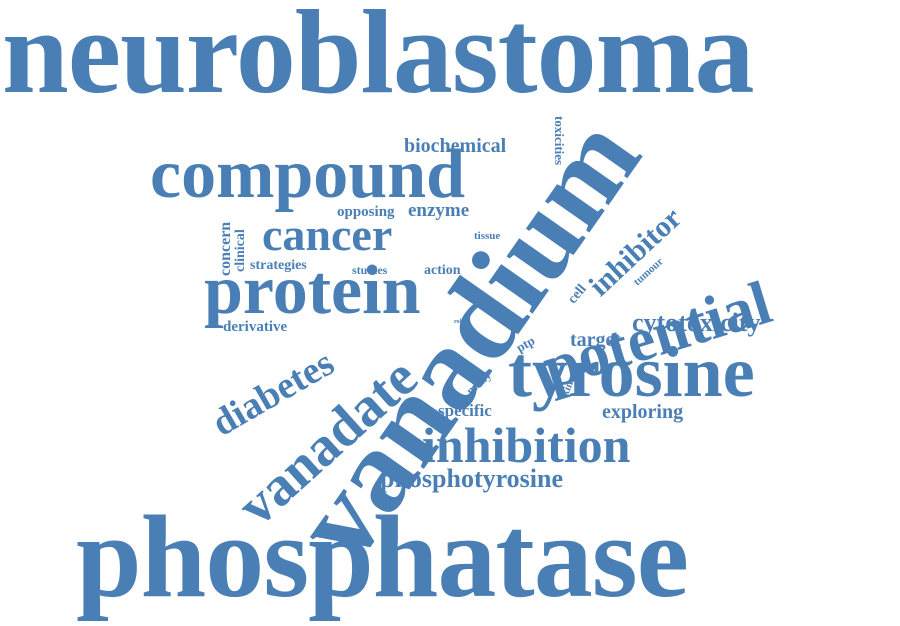 The image size is (900, 626). What do you see at coordinates (255, 327) in the screenshot?
I see `word-derivative: derivative` at bounding box center [255, 327].